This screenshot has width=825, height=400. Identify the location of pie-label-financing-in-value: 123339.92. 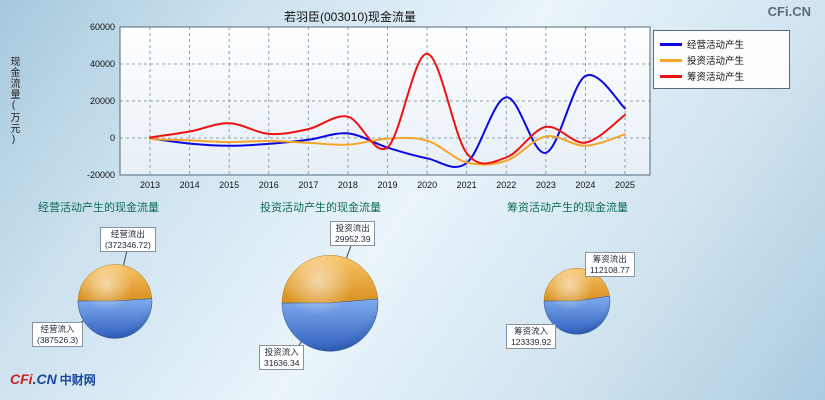
(531, 341).